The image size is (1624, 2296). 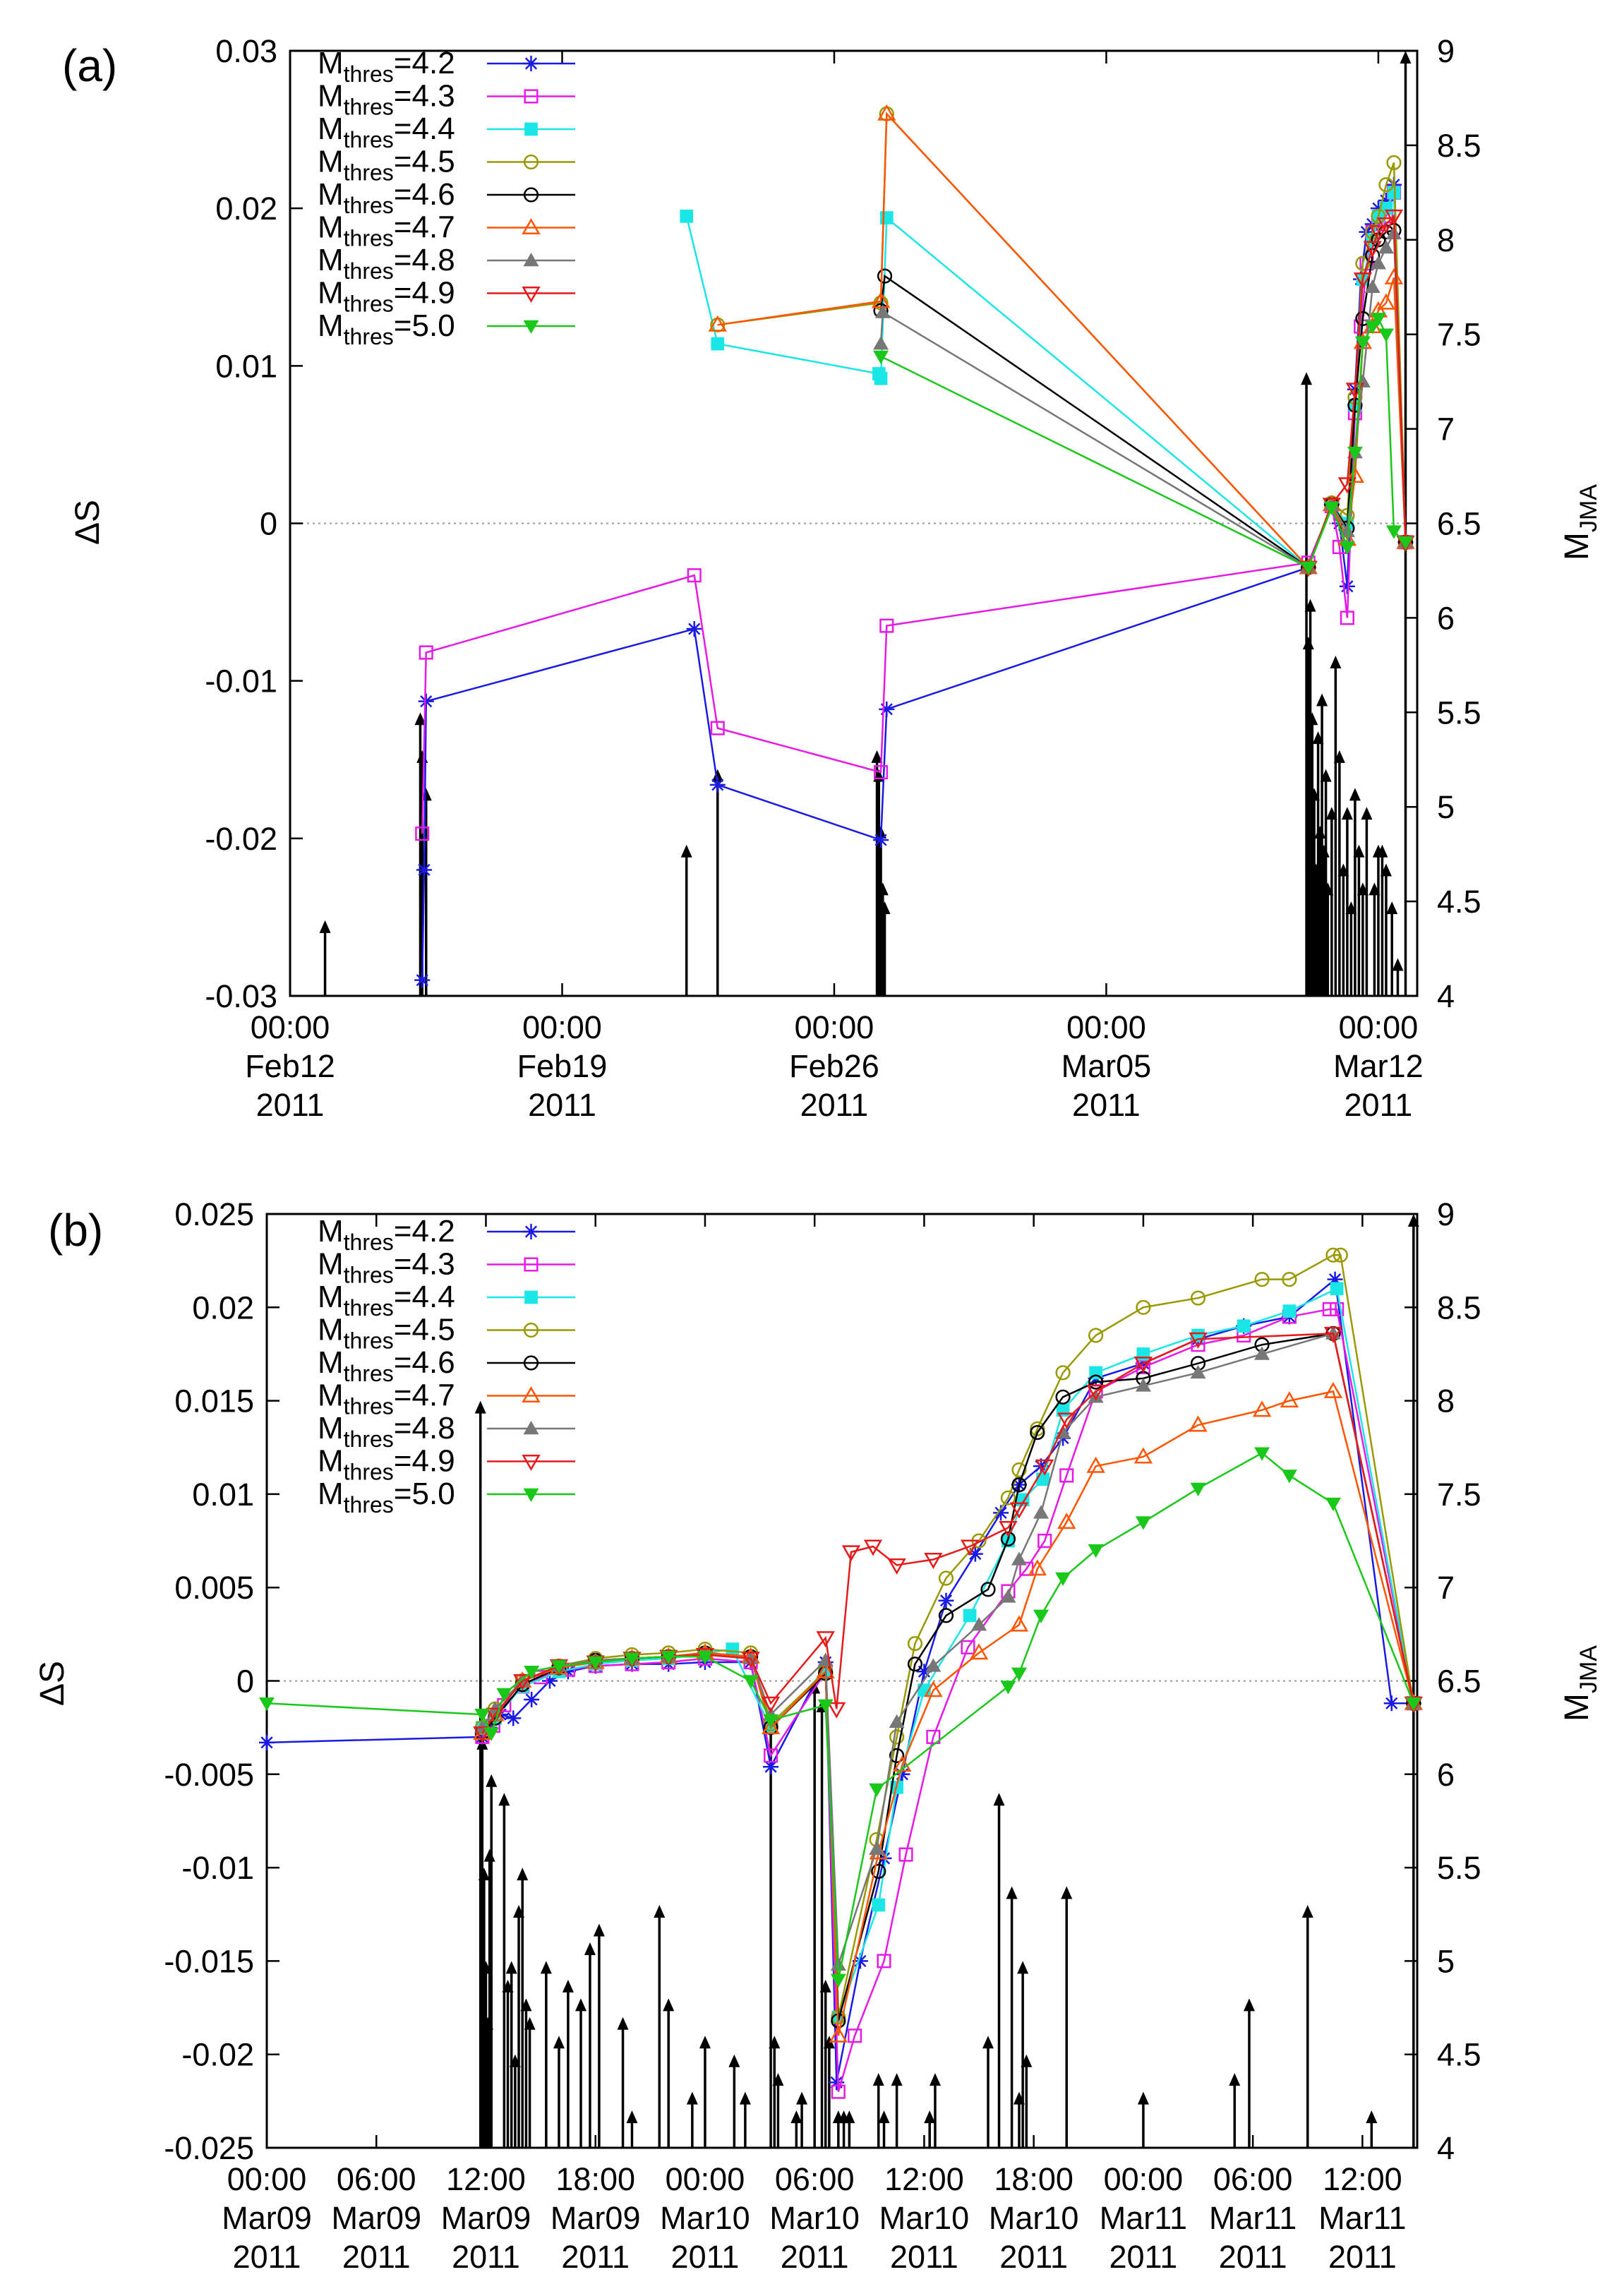 What do you see at coordinates (424, 260) in the screenshot?
I see `legend-value: =4.8` at bounding box center [424, 260].